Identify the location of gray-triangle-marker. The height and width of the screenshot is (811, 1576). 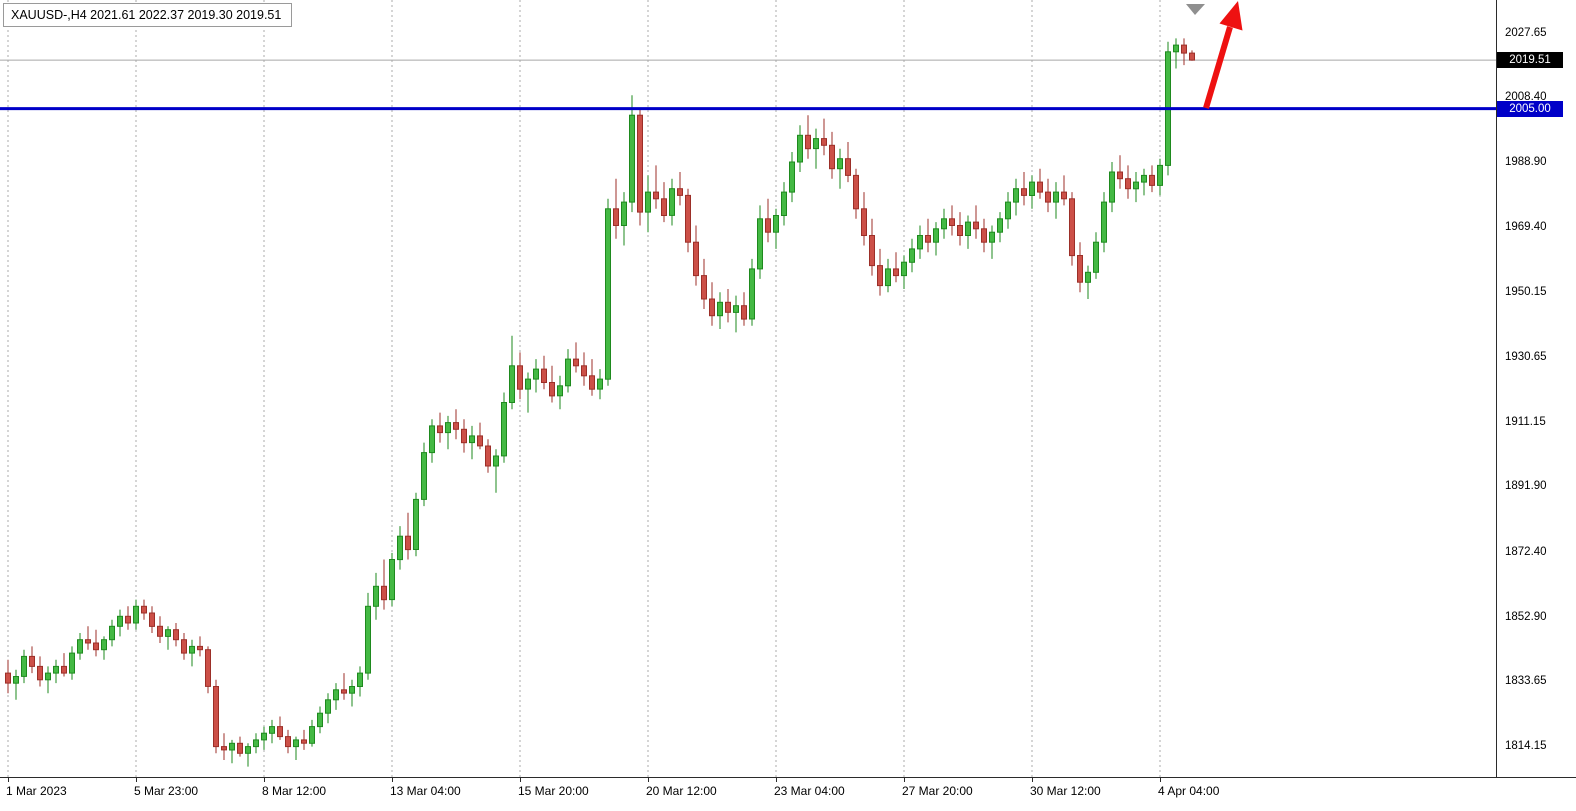
(1195, 9).